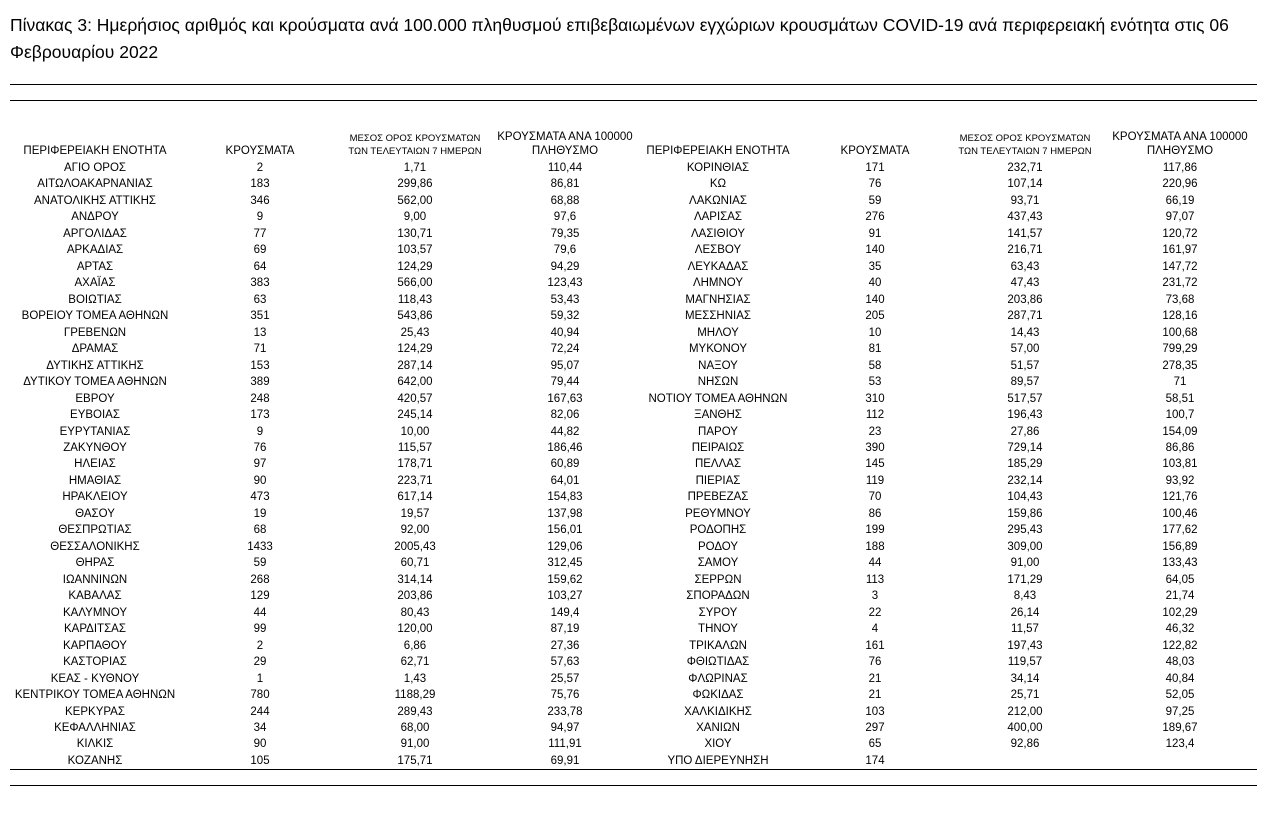 This screenshot has height=820, width=1270. I want to click on cases-cell: 63, so click(260, 299).